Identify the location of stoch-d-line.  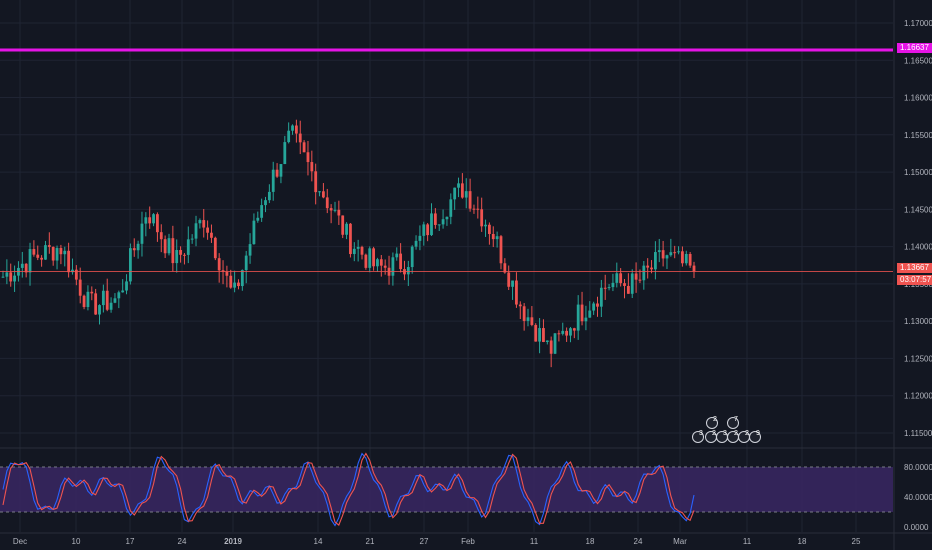
(348, 489).